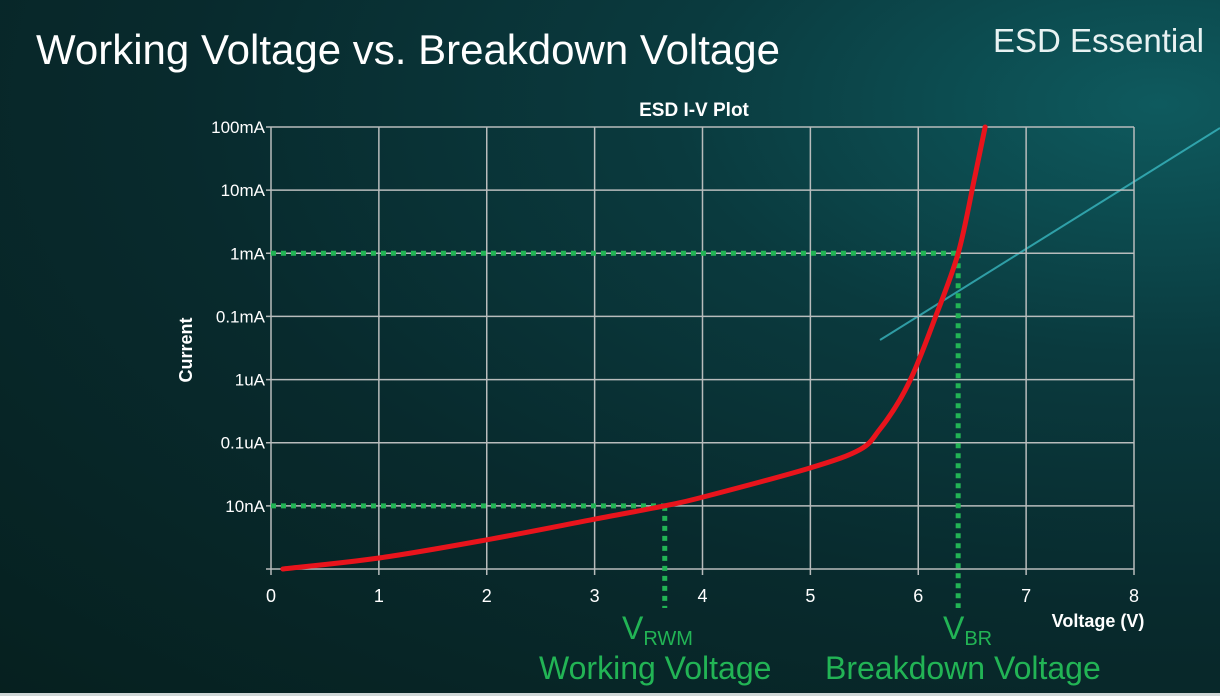  Describe the element at coordinates (963, 668) in the screenshot. I see `breakdown-voltage-caption: Breakdown Voltage` at that location.